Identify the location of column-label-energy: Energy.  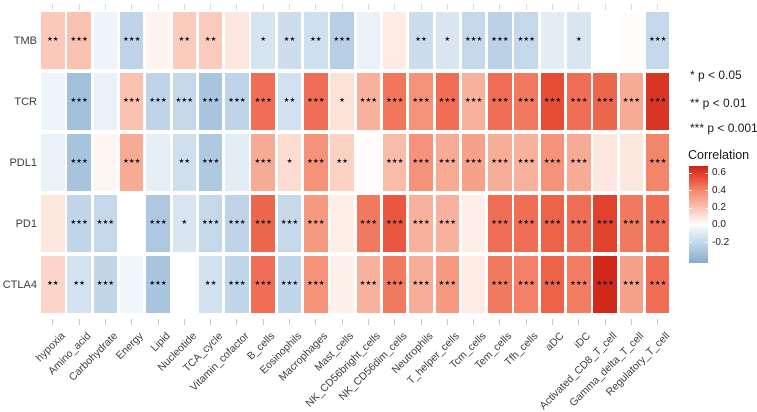
(130, 346).